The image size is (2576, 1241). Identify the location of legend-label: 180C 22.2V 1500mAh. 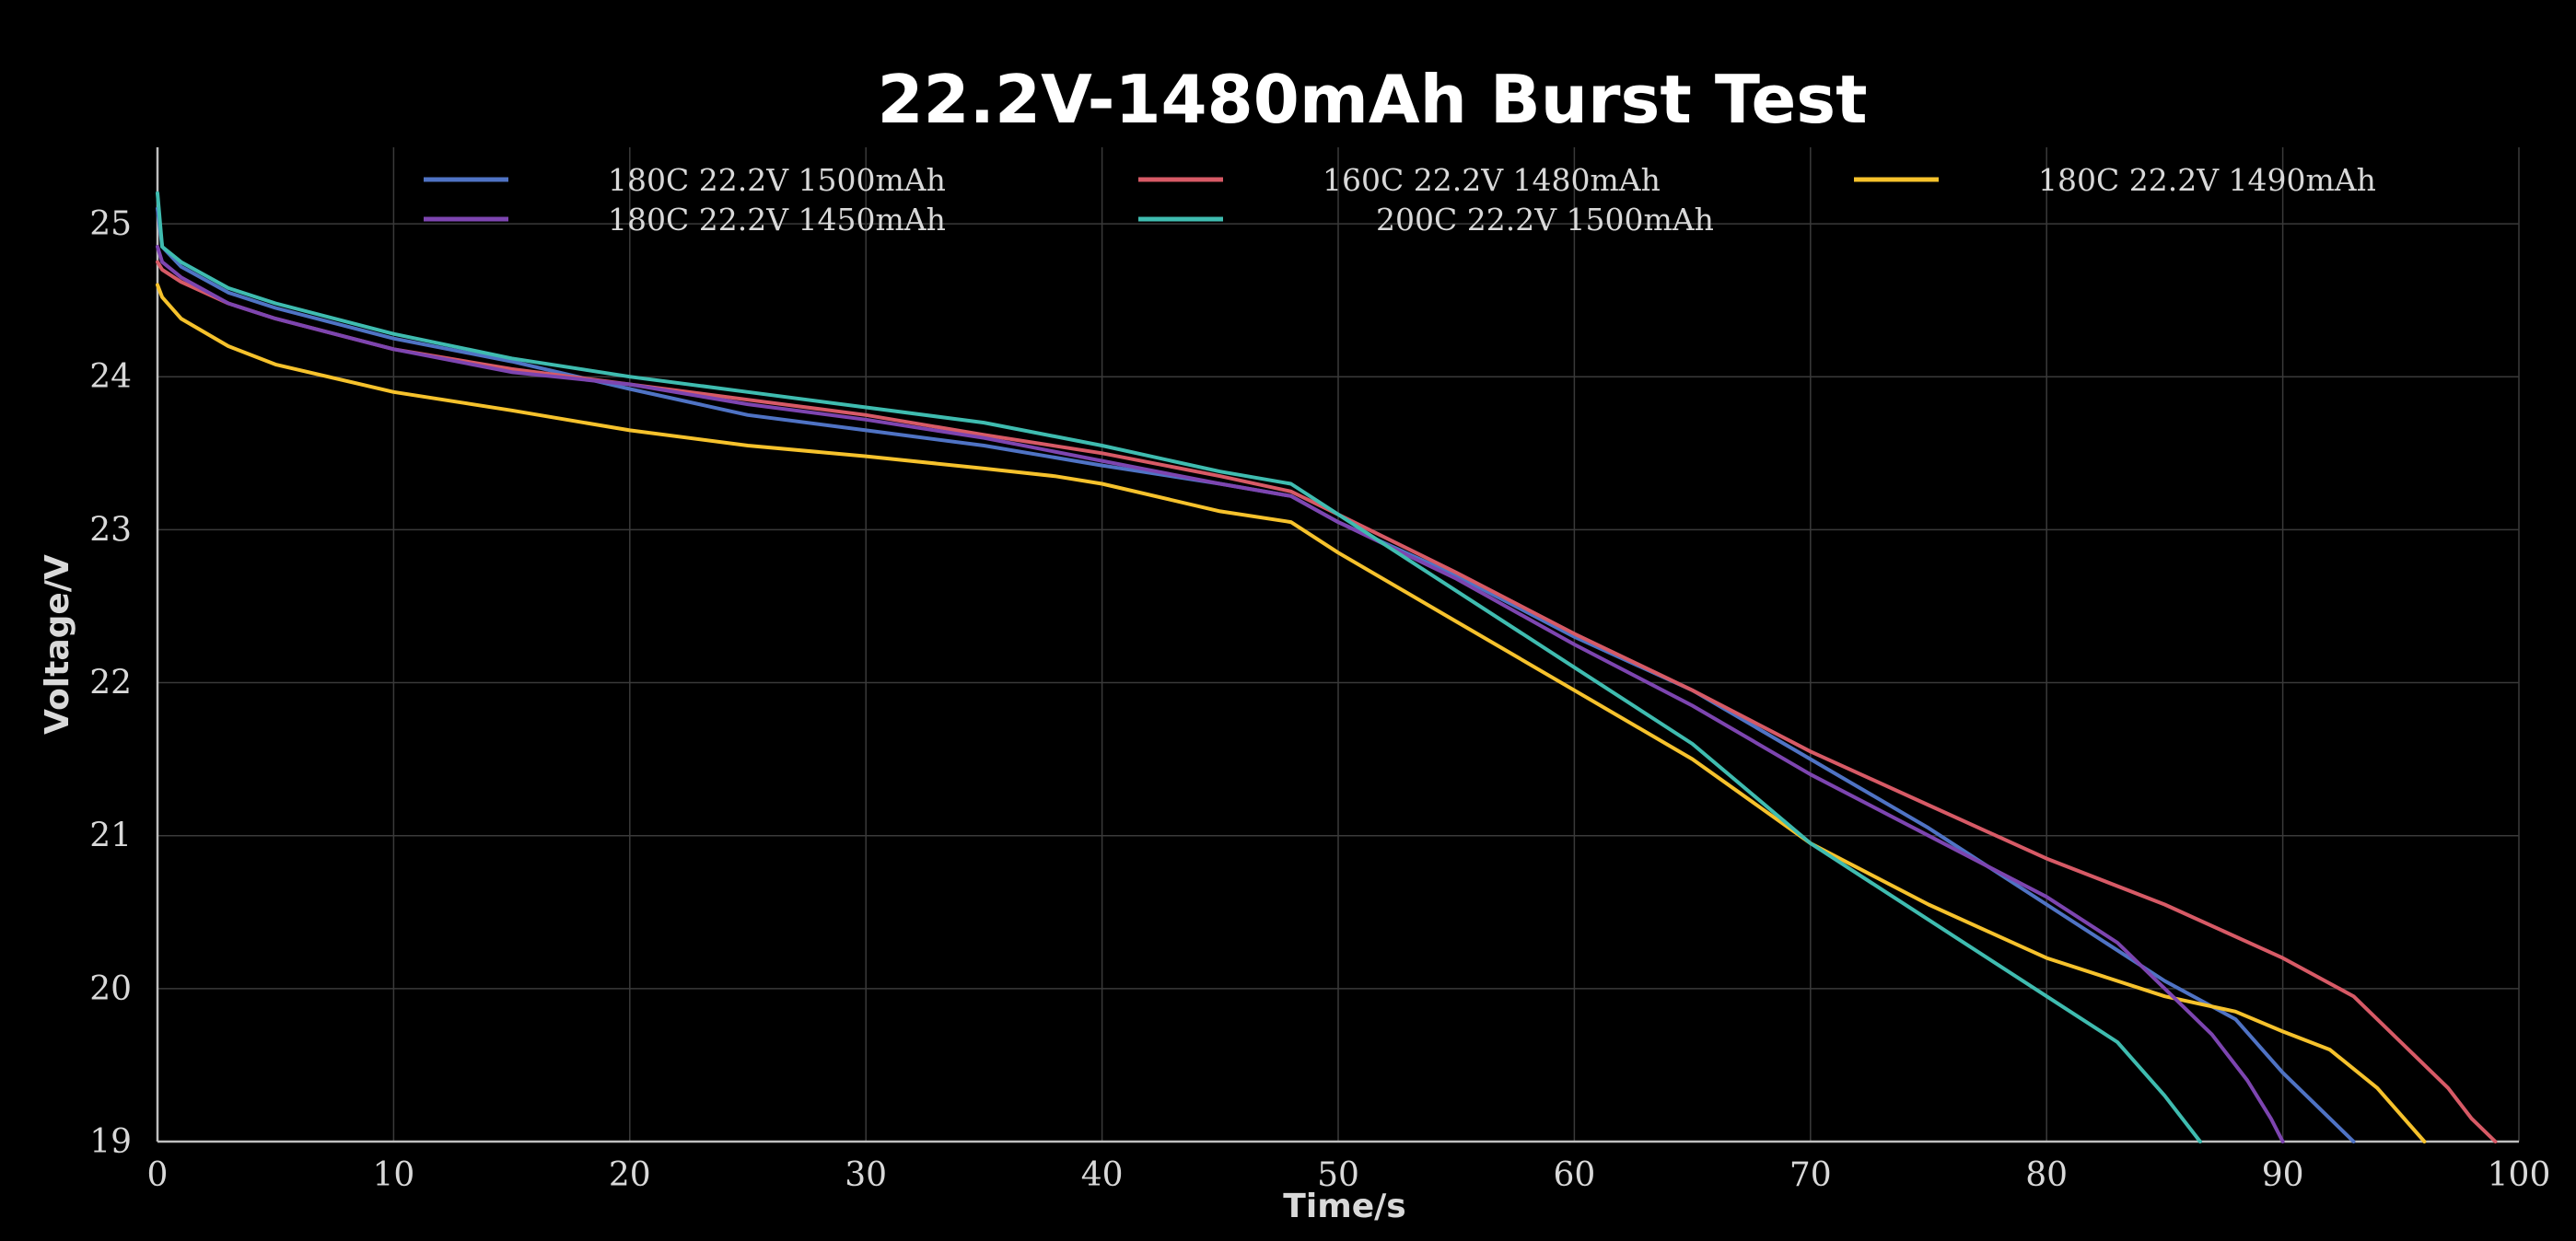
(777, 180).